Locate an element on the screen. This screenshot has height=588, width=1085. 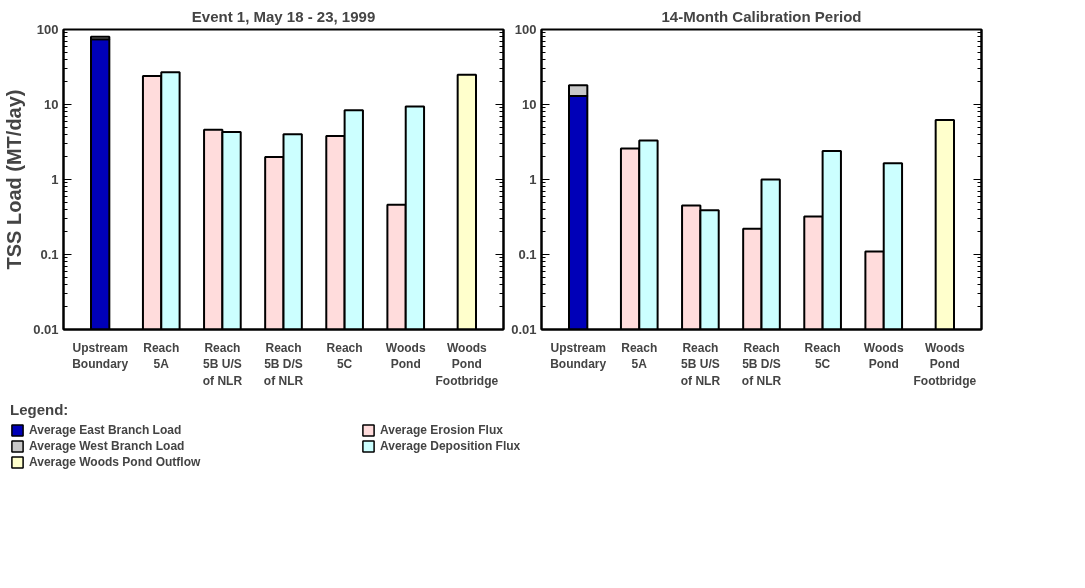
legend-label: Average East Branch Load is located at coordinates (106, 430).